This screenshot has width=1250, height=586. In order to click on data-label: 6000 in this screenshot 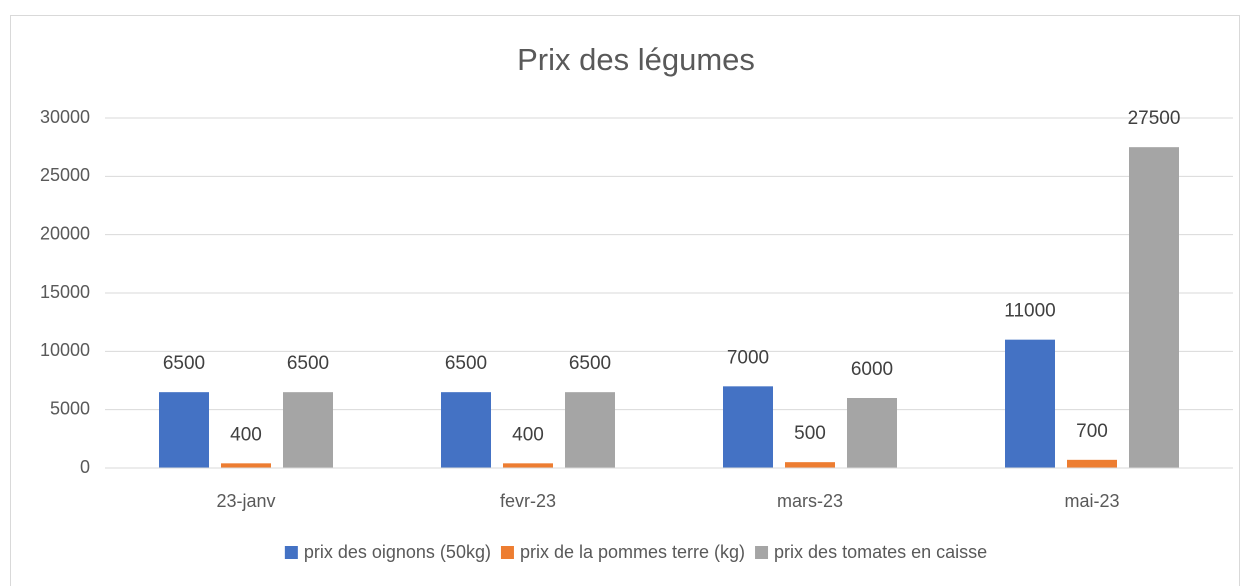, I will do `click(872, 369)`.